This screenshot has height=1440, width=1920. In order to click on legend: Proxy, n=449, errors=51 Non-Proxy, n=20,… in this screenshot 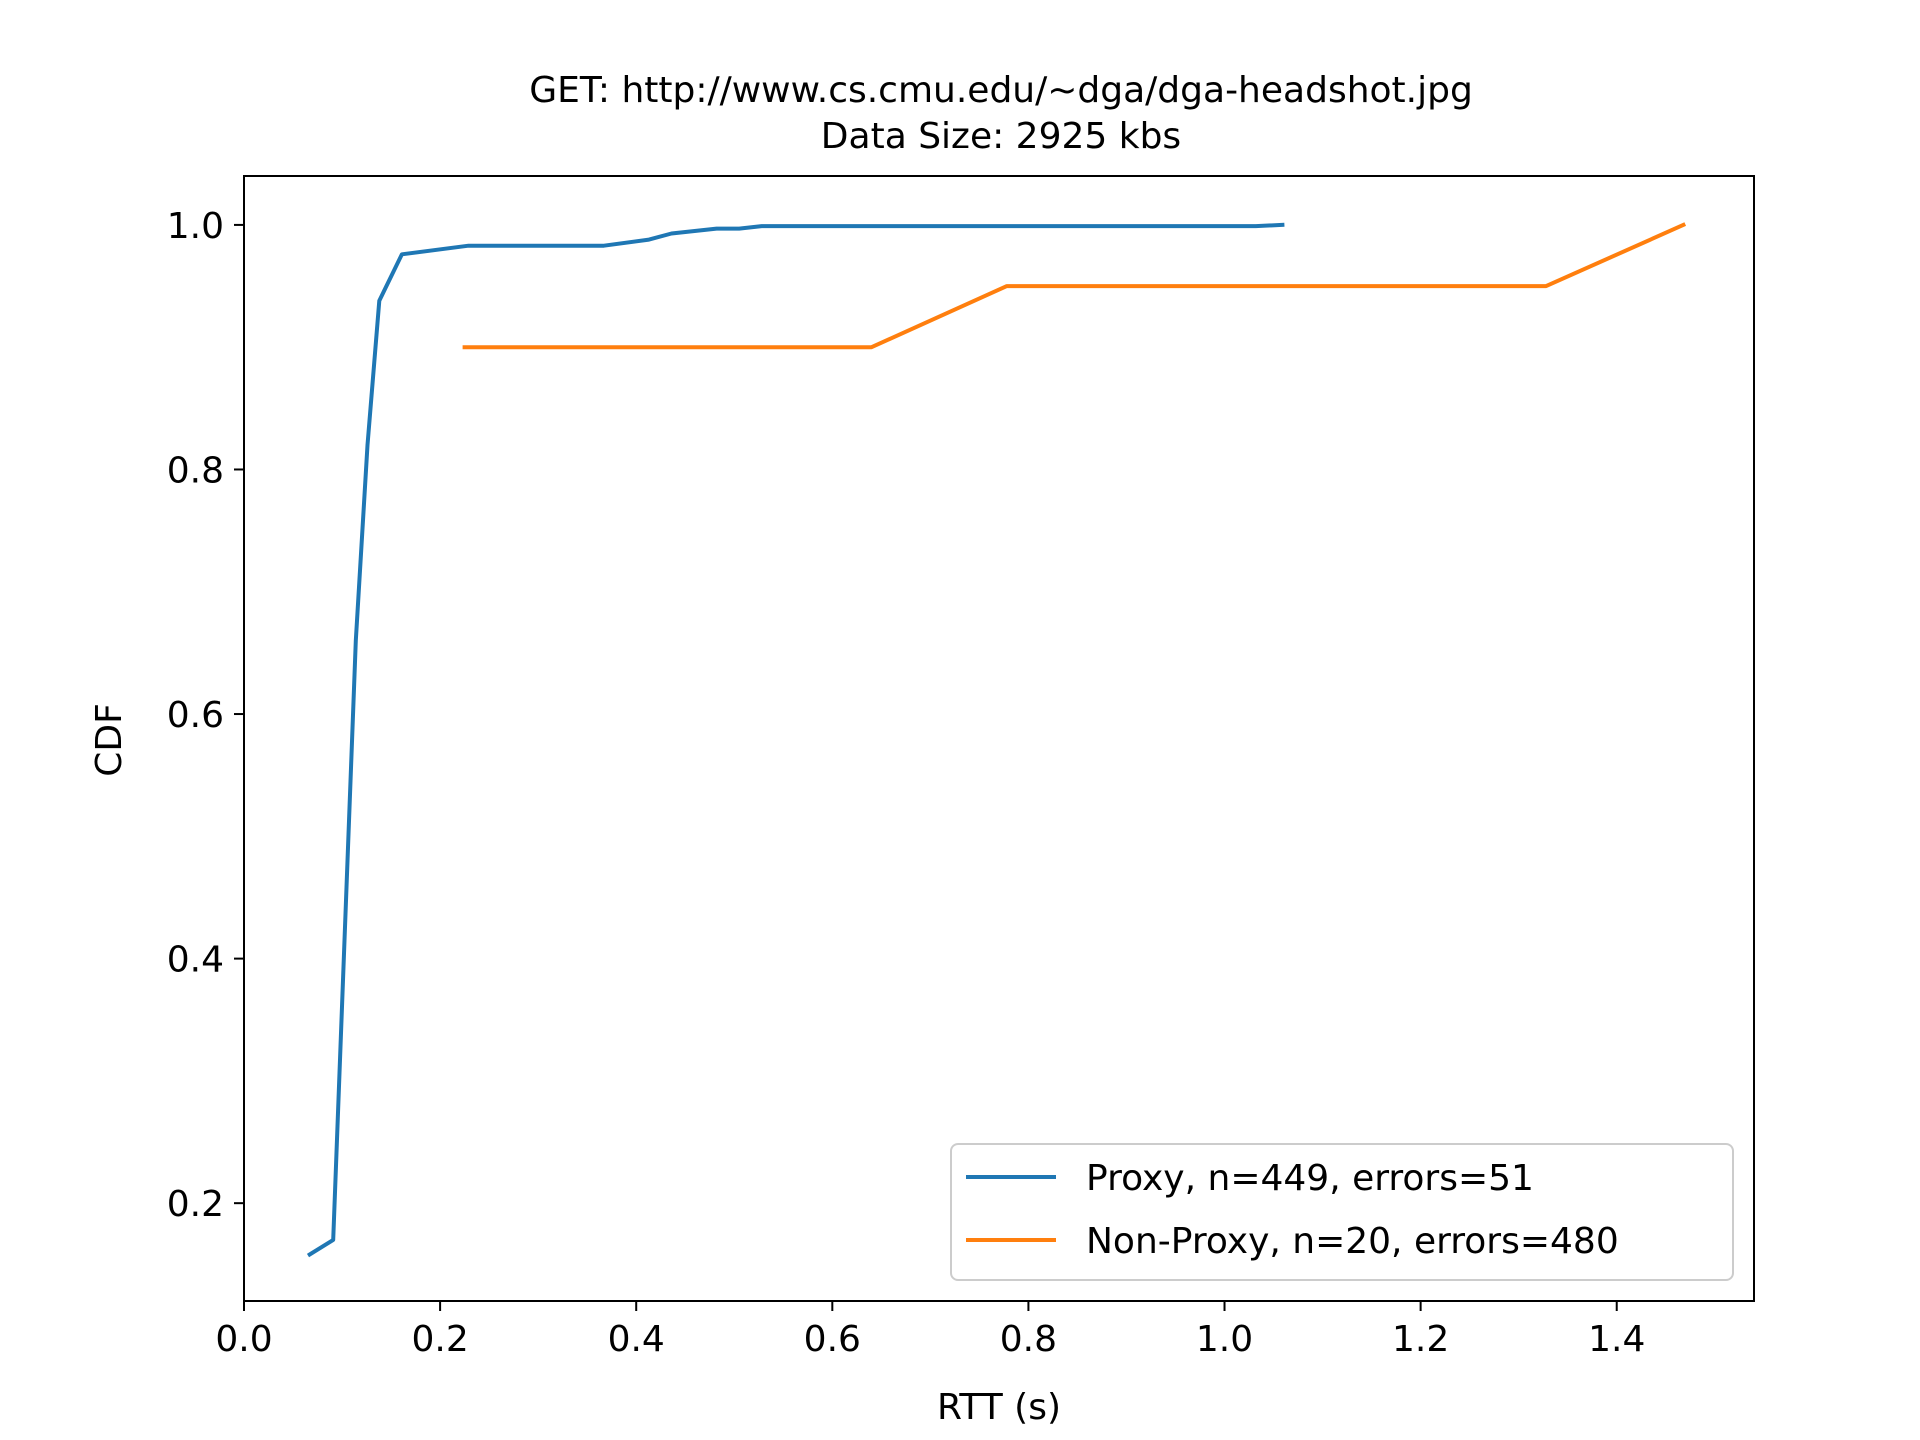, I will do `click(1342, 1212)`.